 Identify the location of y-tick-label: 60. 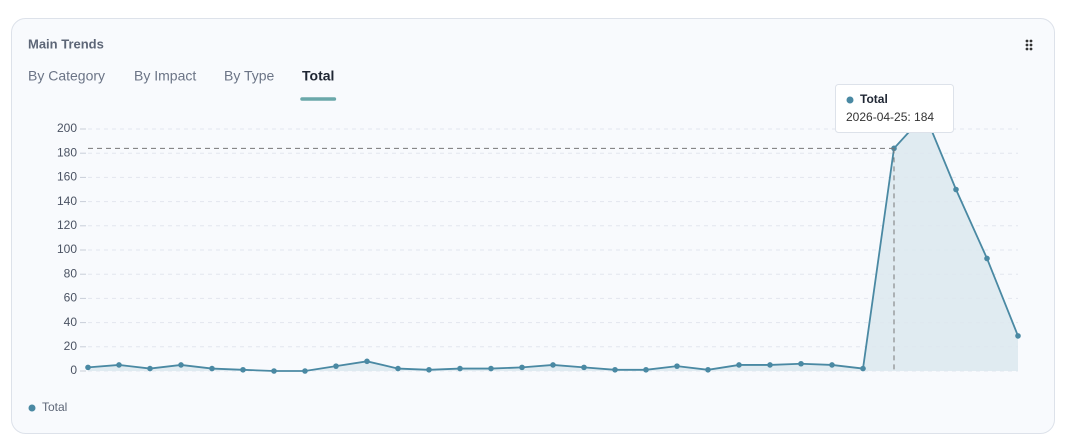
(71, 298).